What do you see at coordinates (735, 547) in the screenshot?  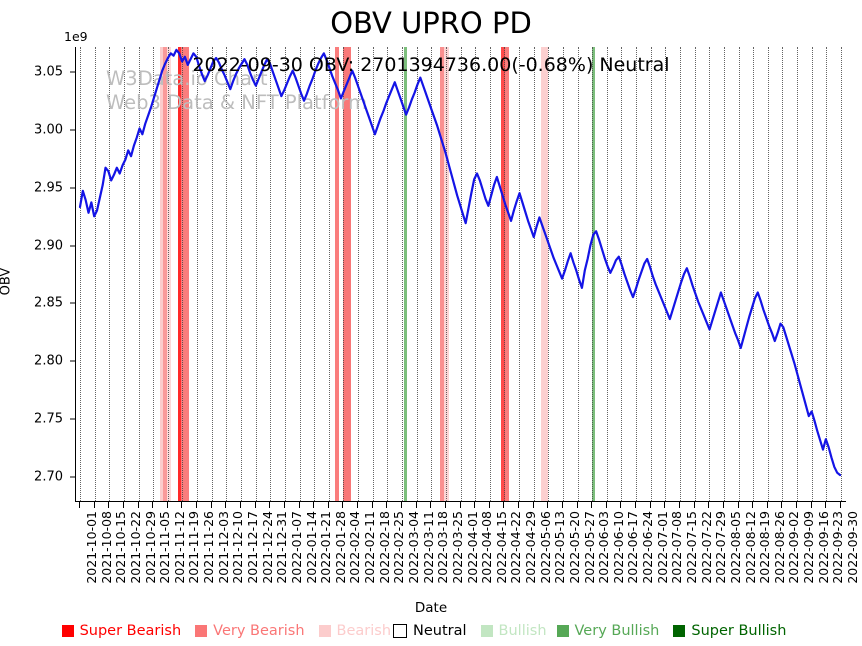 I see `x-tick-label: 2022-08-05` at bounding box center [735, 547].